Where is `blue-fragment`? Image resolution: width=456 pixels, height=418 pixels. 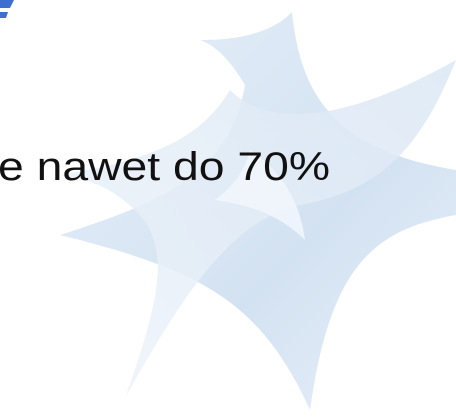 blue-fragment is located at coordinates (7, 9).